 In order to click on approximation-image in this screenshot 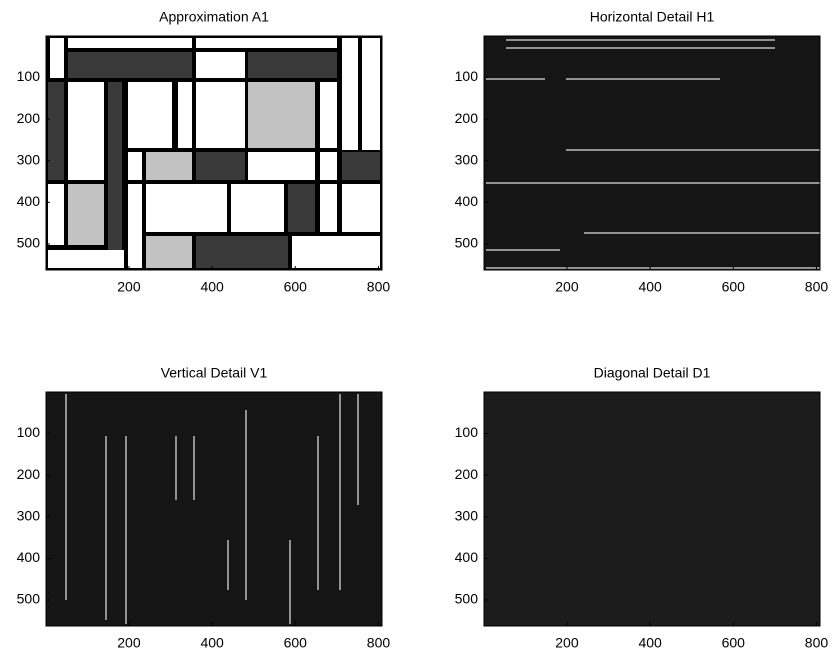, I will do `click(214, 153)`.